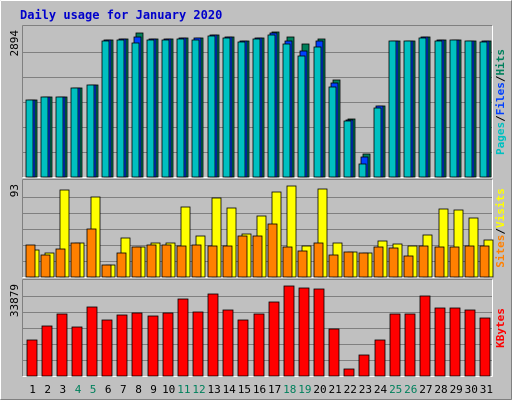  Describe the element at coordinates (486, 389) in the screenshot. I see `day-label: 31` at that location.